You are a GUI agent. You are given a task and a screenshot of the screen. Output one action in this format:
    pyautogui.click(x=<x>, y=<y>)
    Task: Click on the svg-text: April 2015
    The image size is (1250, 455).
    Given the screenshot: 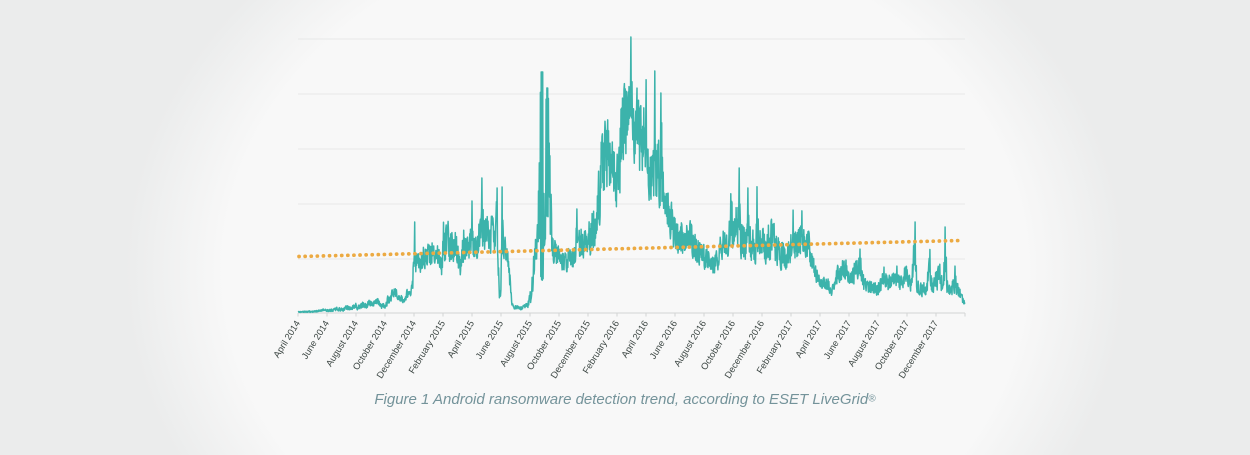 What is the action you would take?
    pyautogui.click(x=461, y=339)
    